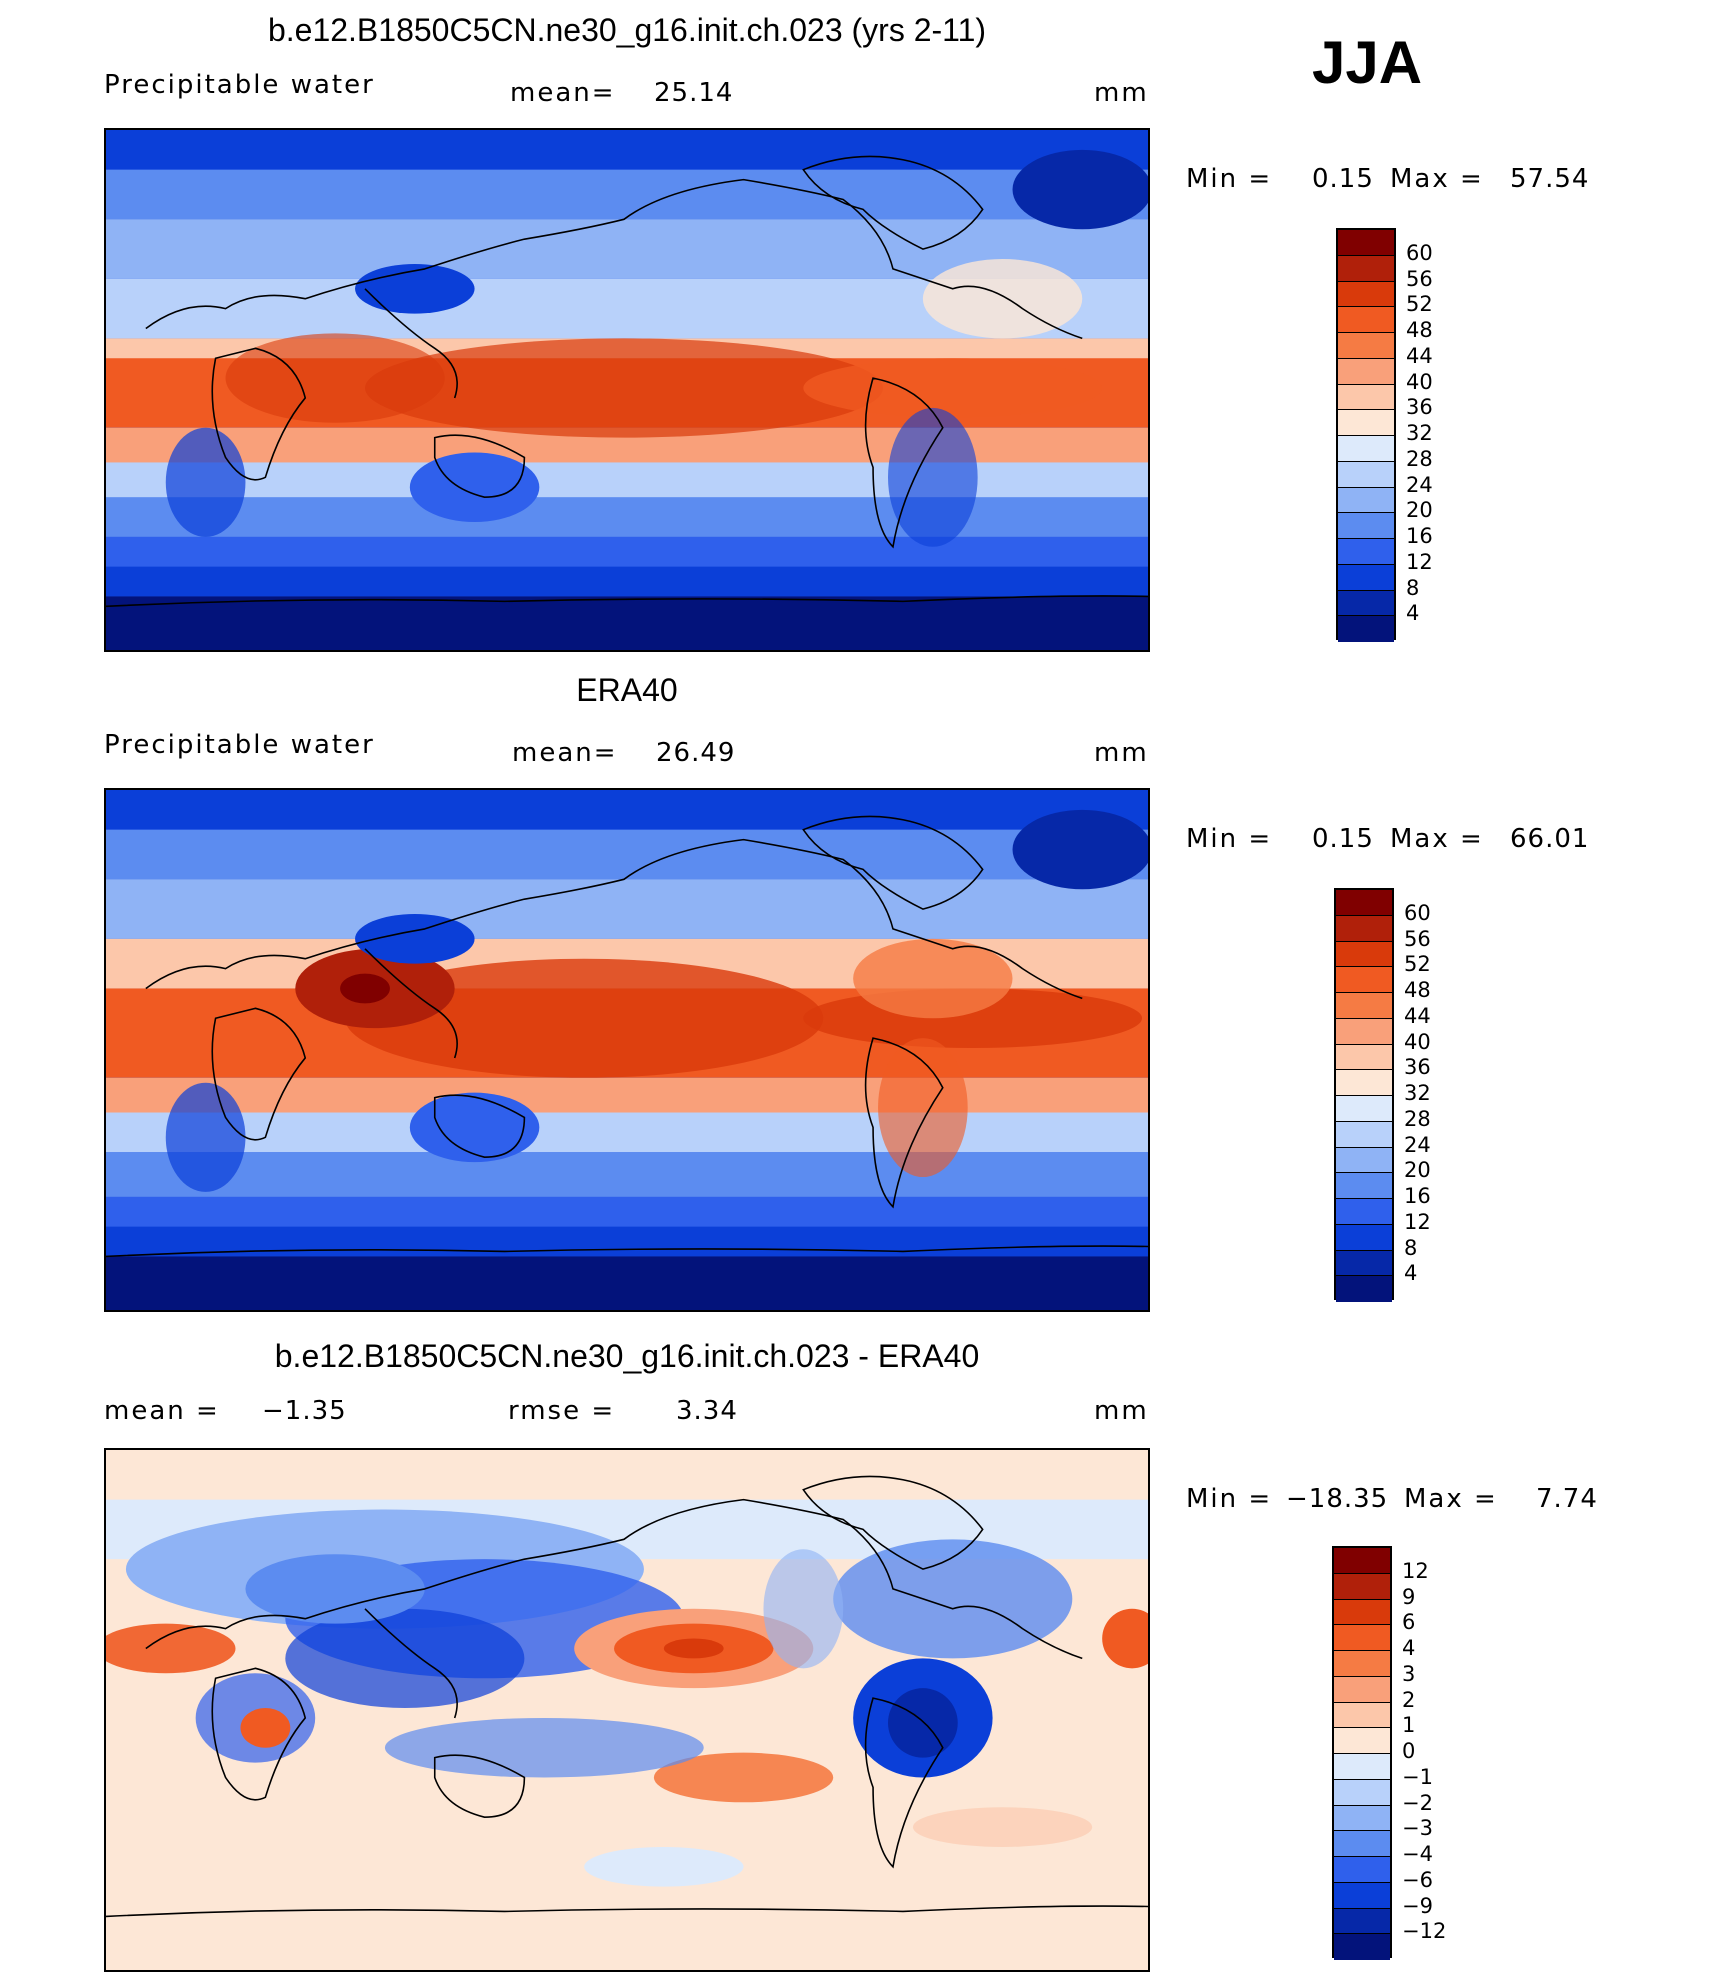  I want to click on panel-3-colorbar, so click(1362, 1753).